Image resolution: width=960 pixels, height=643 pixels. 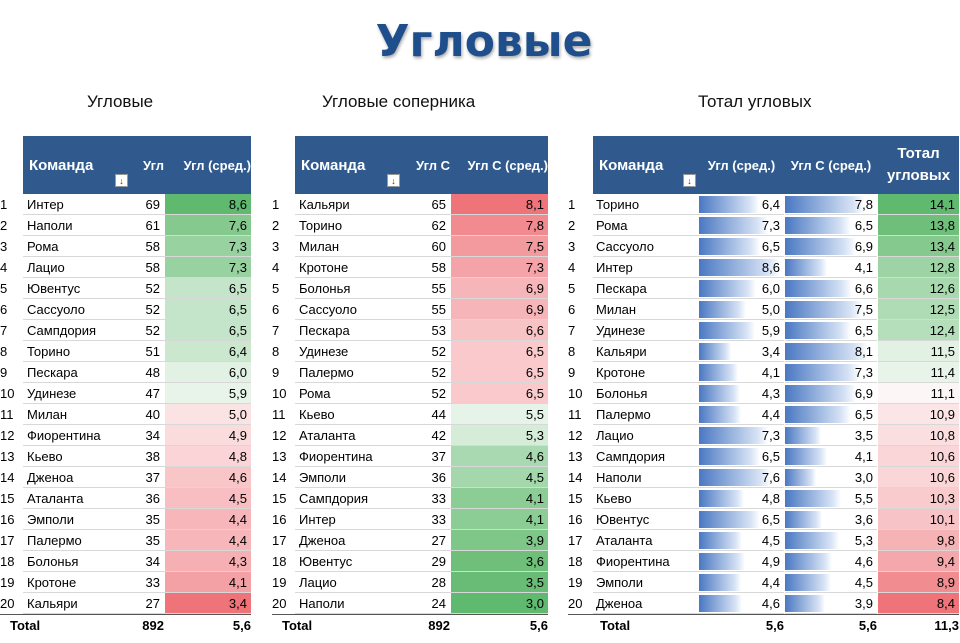 What do you see at coordinates (499, 246) in the screenshot?
I see `avg-cell: 7,5` at bounding box center [499, 246].